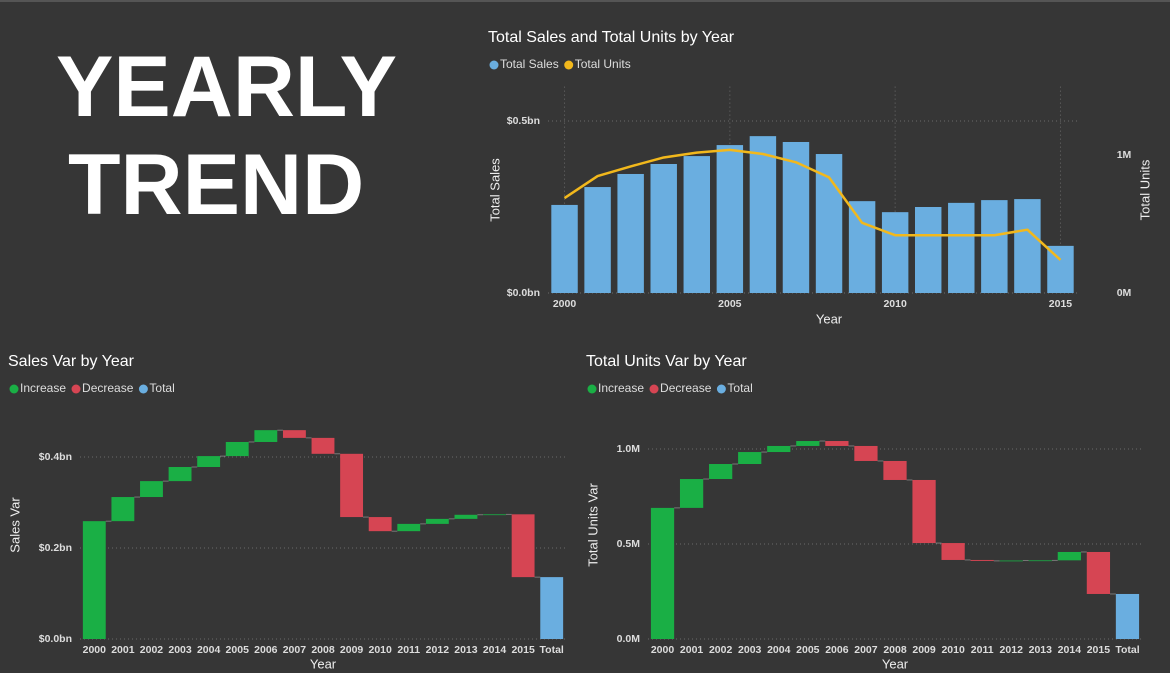  Describe the element at coordinates (592, 525) in the screenshot. I see `y-axis-title: Total Units Var` at that location.